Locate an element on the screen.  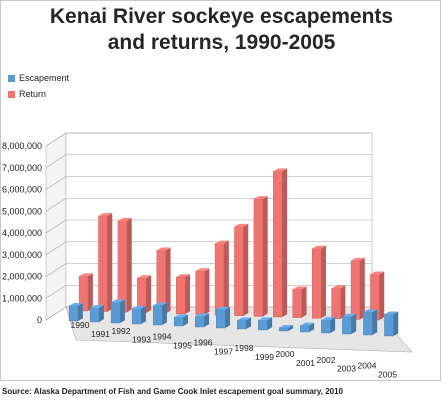
bar-escapement-1998-top is located at coordinates (244, 319).